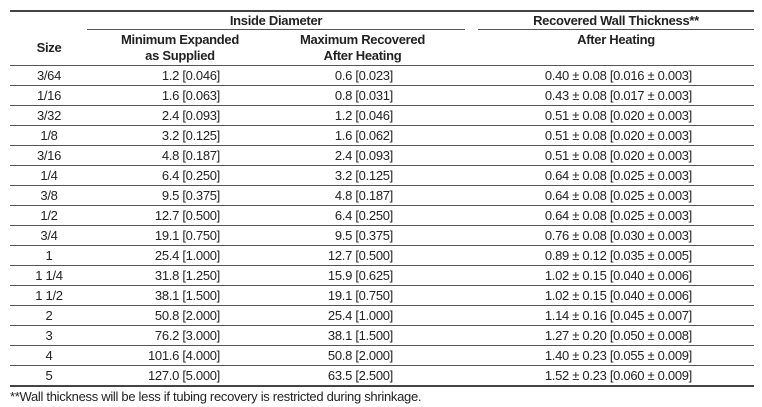 The height and width of the screenshot is (407, 762). What do you see at coordinates (362, 55) in the screenshot?
I see `header-line: After Heating` at bounding box center [362, 55].